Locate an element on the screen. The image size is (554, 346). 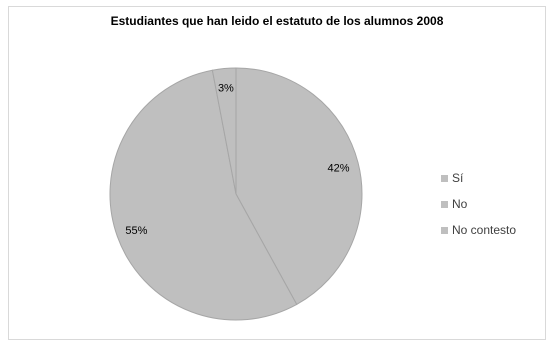
legend: Sí No No contesto is located at coordinates (478, 204).